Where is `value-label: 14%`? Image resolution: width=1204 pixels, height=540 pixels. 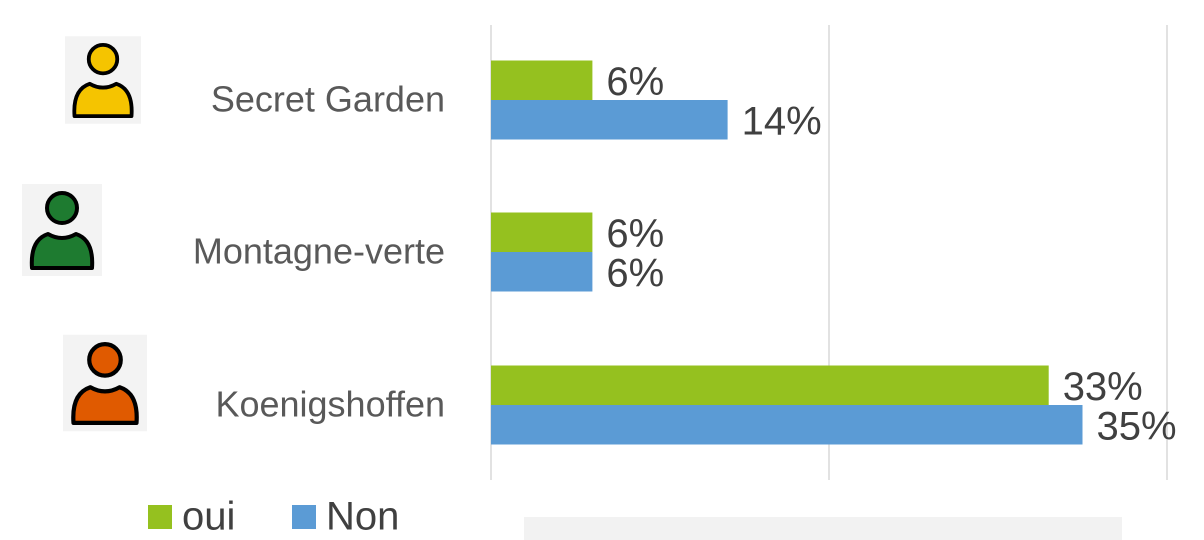
value-label: 14% is located at coordinates (782, 121).